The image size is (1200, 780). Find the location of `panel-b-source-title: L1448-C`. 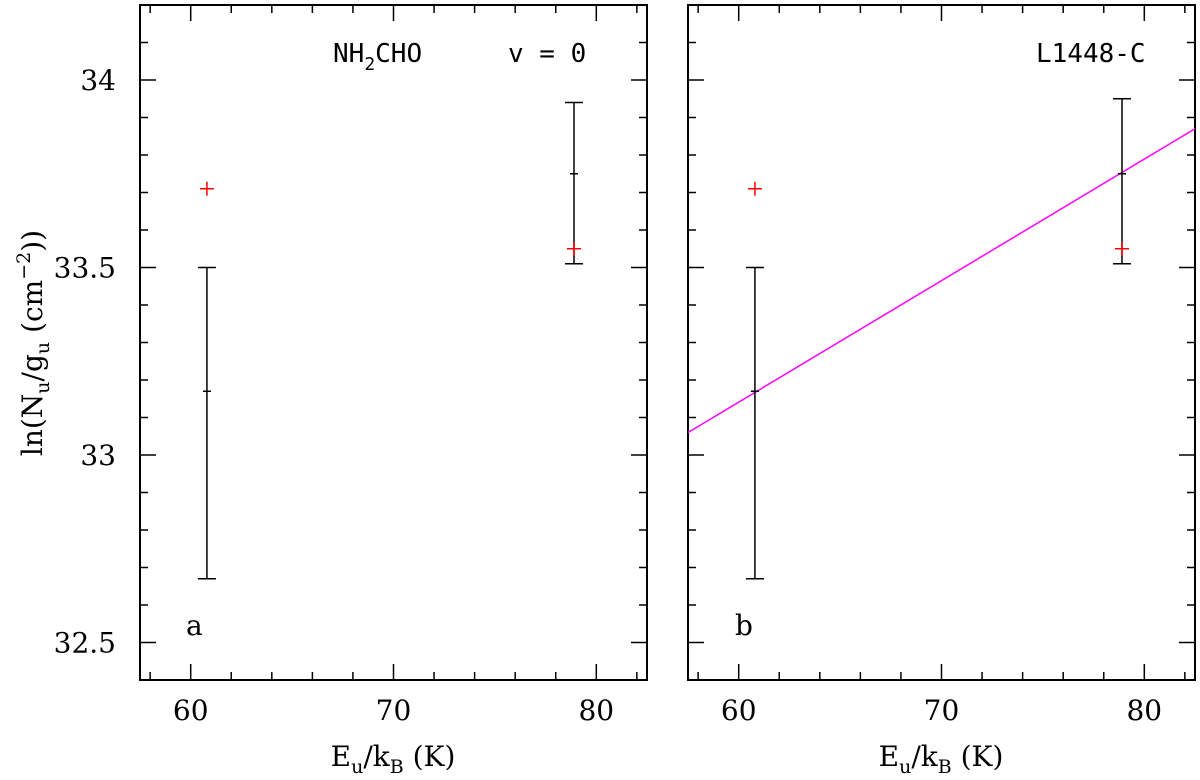

panel-b-source-title: L1448-C is located at coordinates (1091, 54).